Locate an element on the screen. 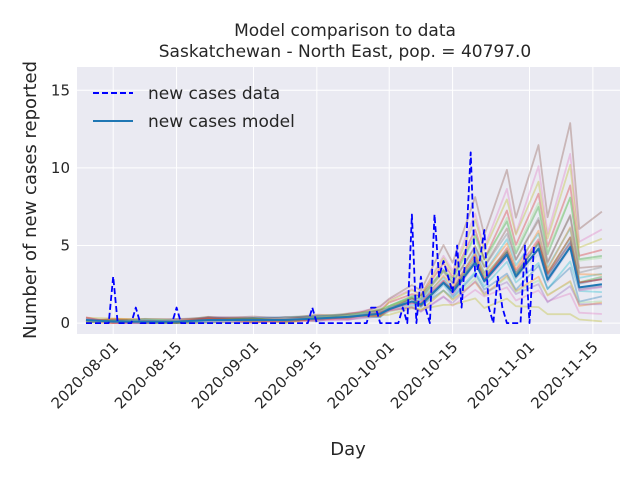 The image size is (640, 480). x-tick-label: 2020-10-15 is located at coordinates (424, 375).